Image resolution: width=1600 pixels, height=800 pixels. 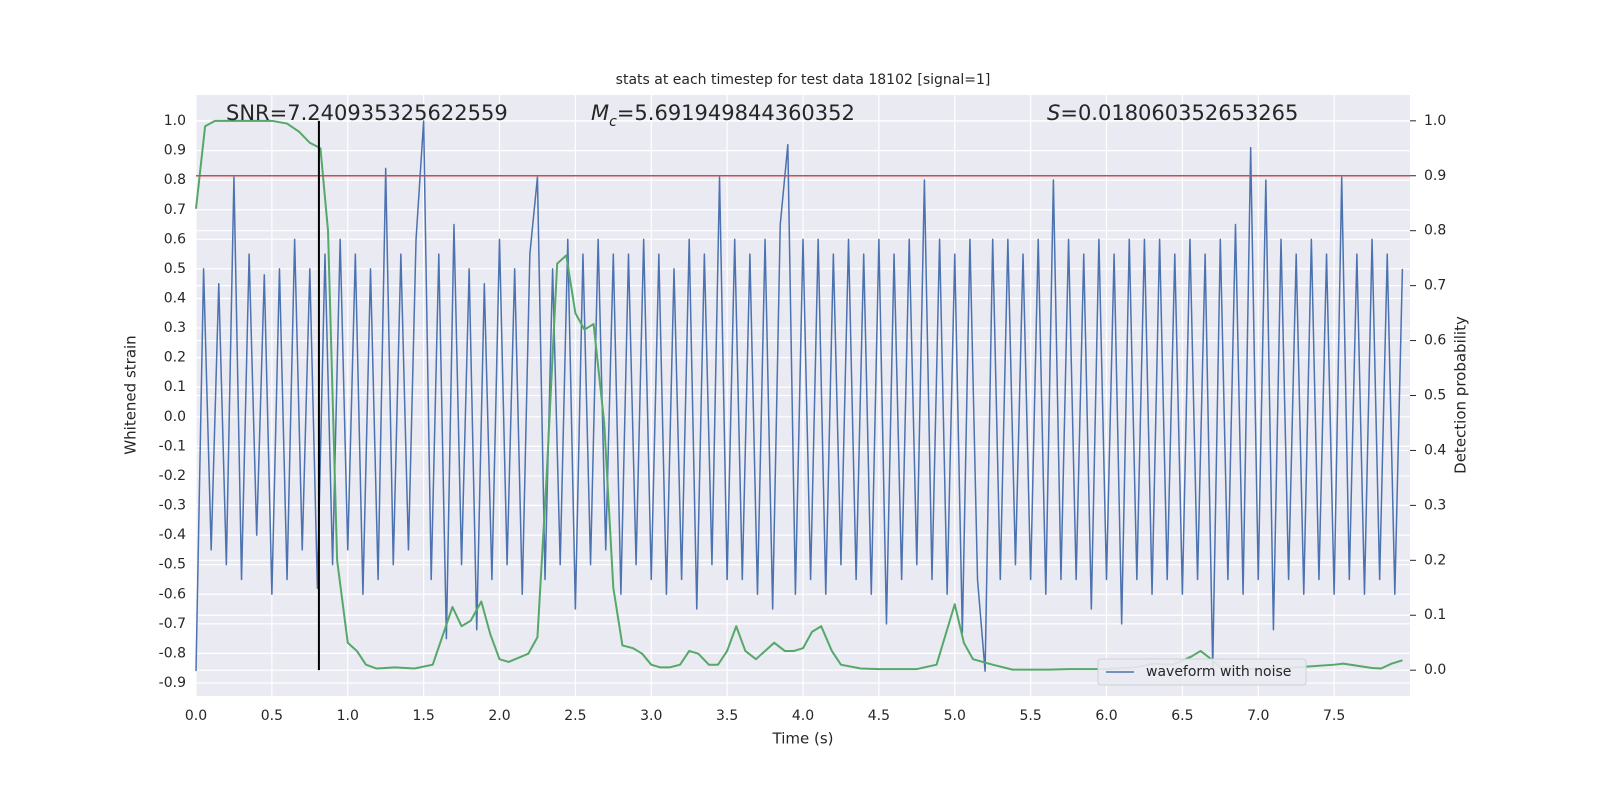 I want to click on annotation: Mc=5.691949844360352, so click(x=723, y=115).